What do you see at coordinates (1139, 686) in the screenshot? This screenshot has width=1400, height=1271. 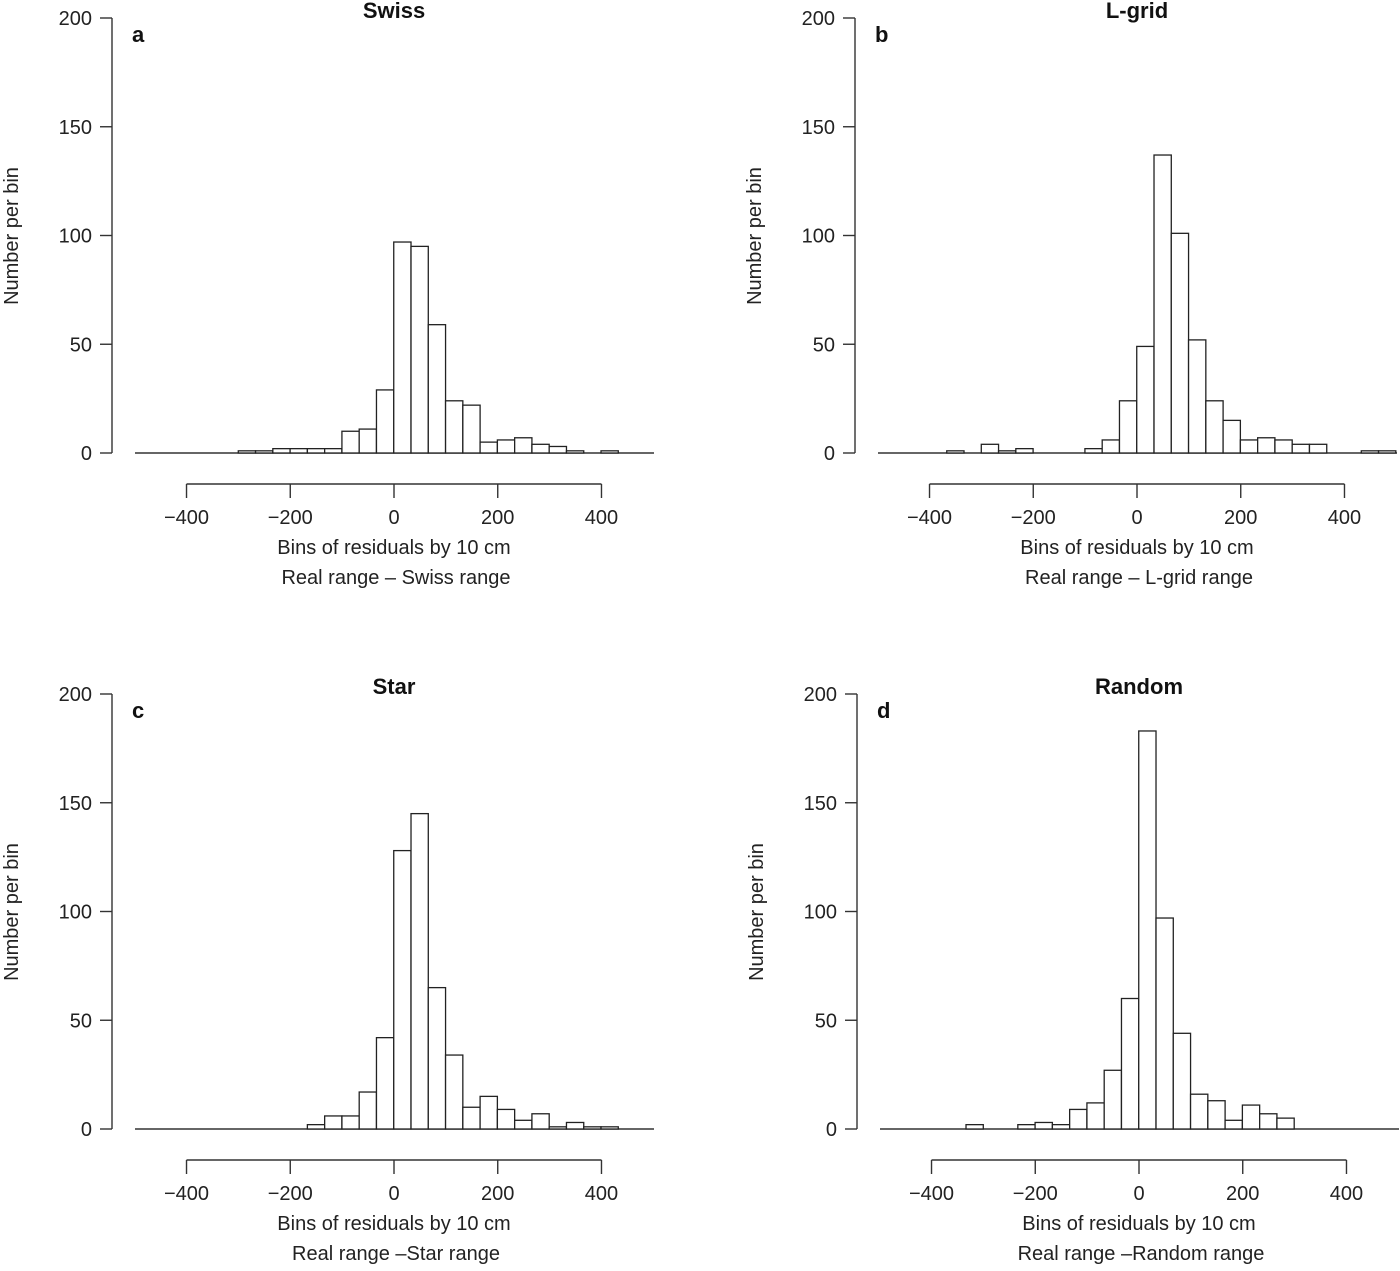 I see `panel-title: Random` at bounding box center [1139, 686].